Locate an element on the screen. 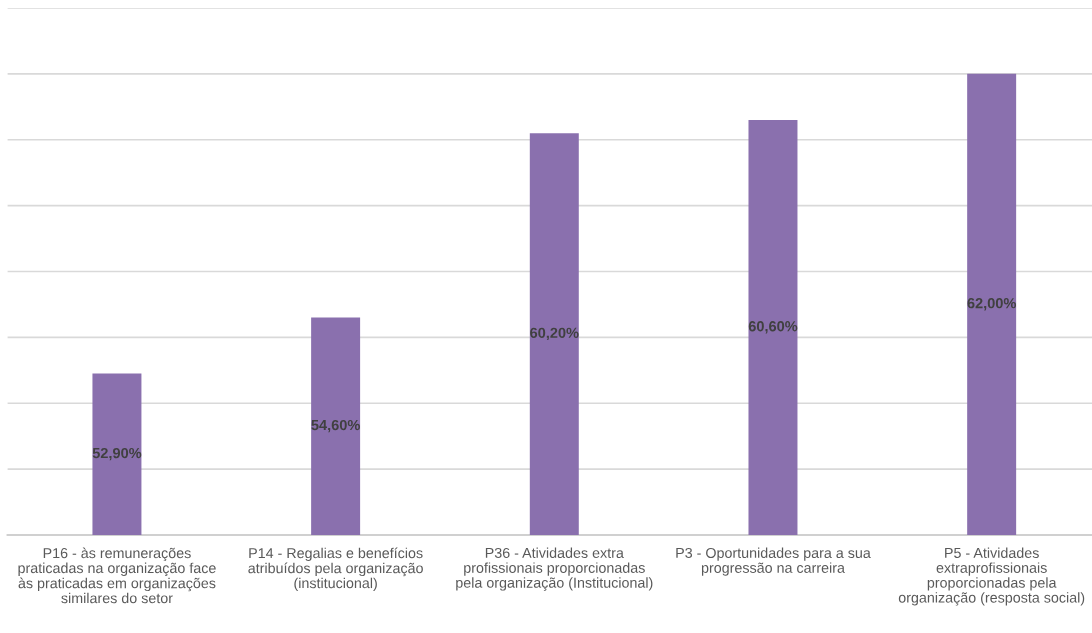  x-tick-label: P14 - Regalias e benefícios atribuídos pela organização (institucional) is located at coordinates (335, 569).